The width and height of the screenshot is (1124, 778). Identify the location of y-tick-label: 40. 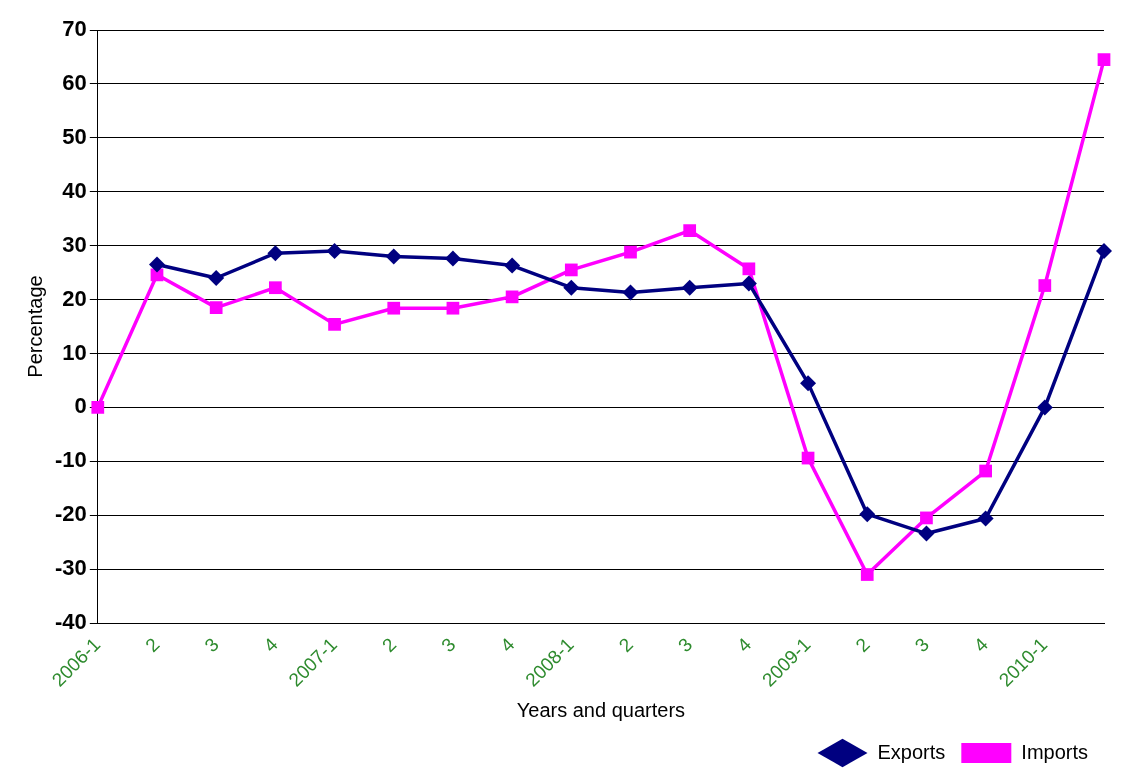
(74, 190).